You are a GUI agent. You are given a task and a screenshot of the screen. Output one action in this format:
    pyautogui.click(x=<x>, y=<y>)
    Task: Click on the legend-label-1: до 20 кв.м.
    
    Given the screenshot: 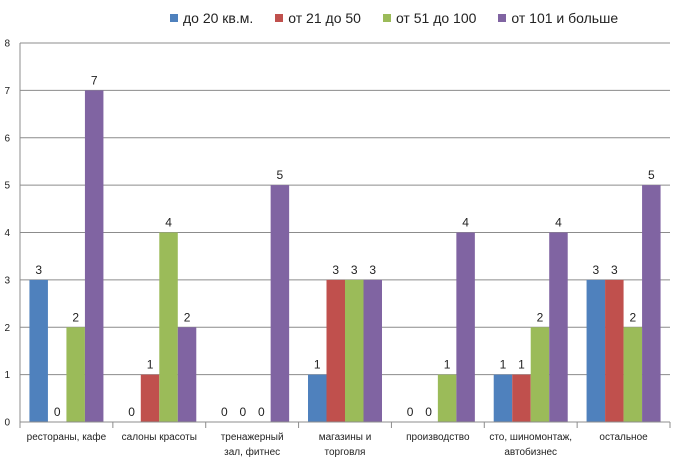 What is the action you would take?
    pyautogui.click(x=218, y=18)
    